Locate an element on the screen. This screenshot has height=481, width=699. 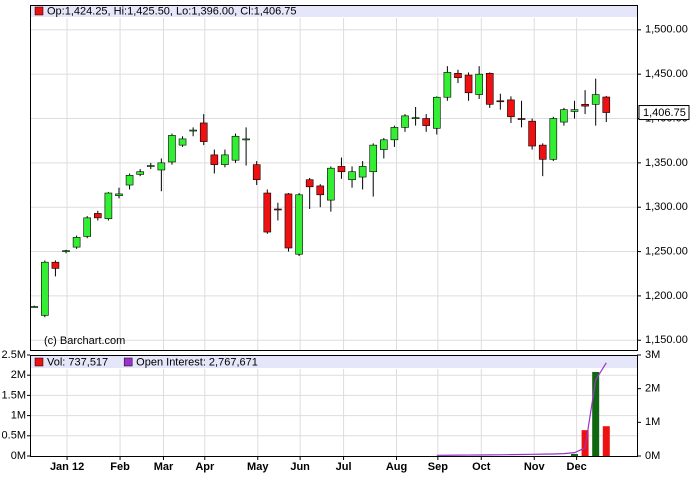
last-price-label: 1,406.75 is located at coordinates (664, 113).